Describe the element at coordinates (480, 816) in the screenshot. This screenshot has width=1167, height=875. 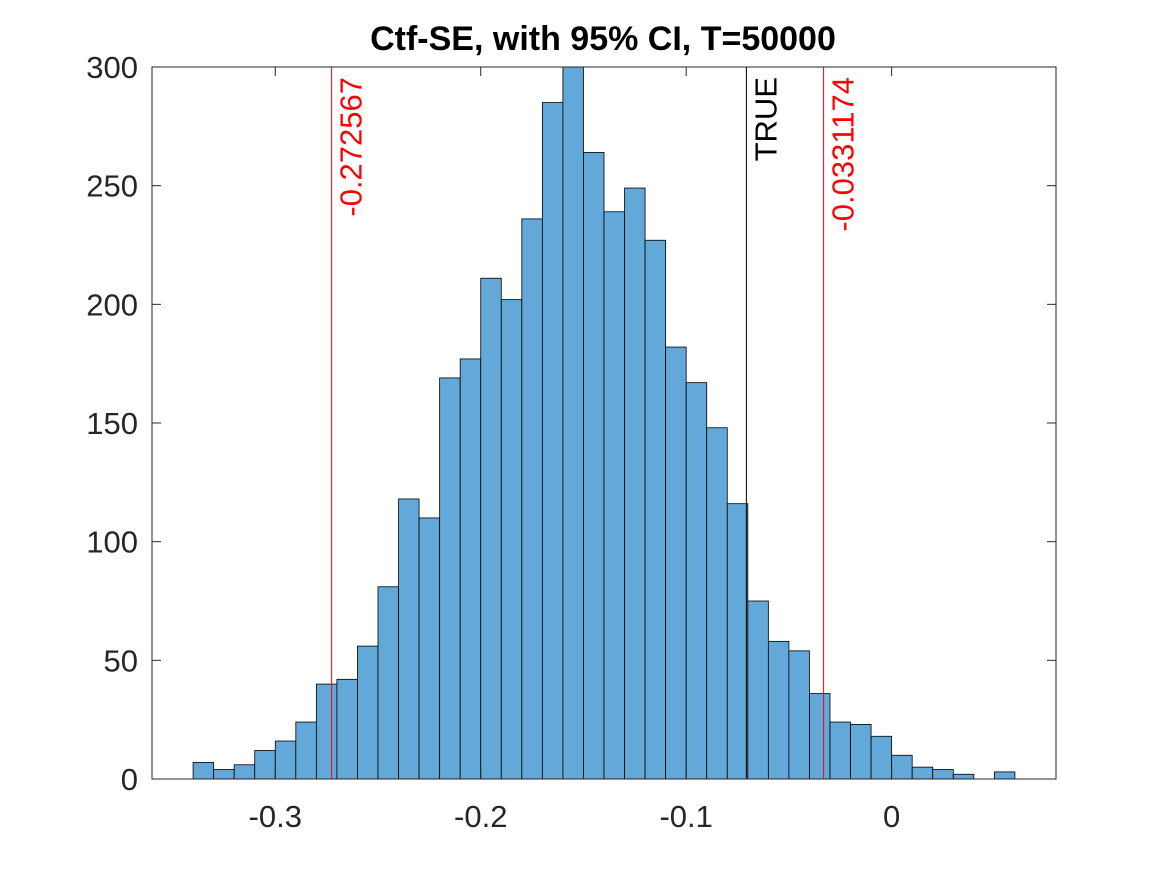
I see `x-tick-label-1: -0.2` at that location.